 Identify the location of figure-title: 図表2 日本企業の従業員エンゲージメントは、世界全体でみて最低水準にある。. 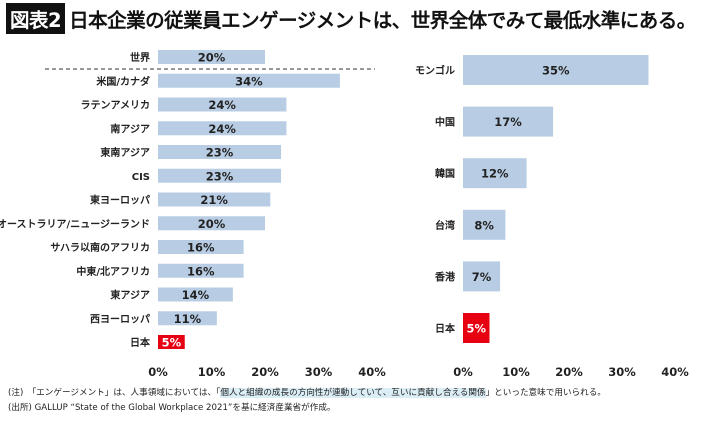
(351, 18).